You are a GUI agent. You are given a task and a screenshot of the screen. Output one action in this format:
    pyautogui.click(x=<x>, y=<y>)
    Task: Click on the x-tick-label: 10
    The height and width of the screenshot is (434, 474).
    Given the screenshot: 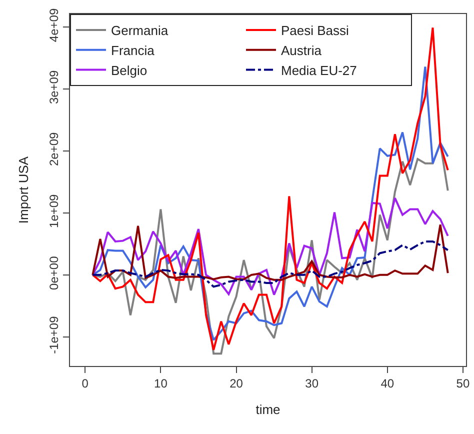 What is the action you would take?
    pyautogui.click(x=161, y=383)
    